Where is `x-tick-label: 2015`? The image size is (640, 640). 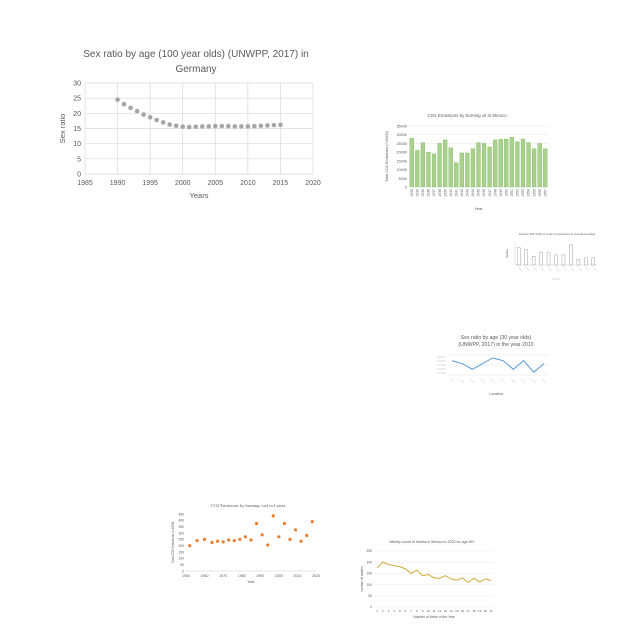
x-tick-label: 2015 is located at coordinates (281, 183).